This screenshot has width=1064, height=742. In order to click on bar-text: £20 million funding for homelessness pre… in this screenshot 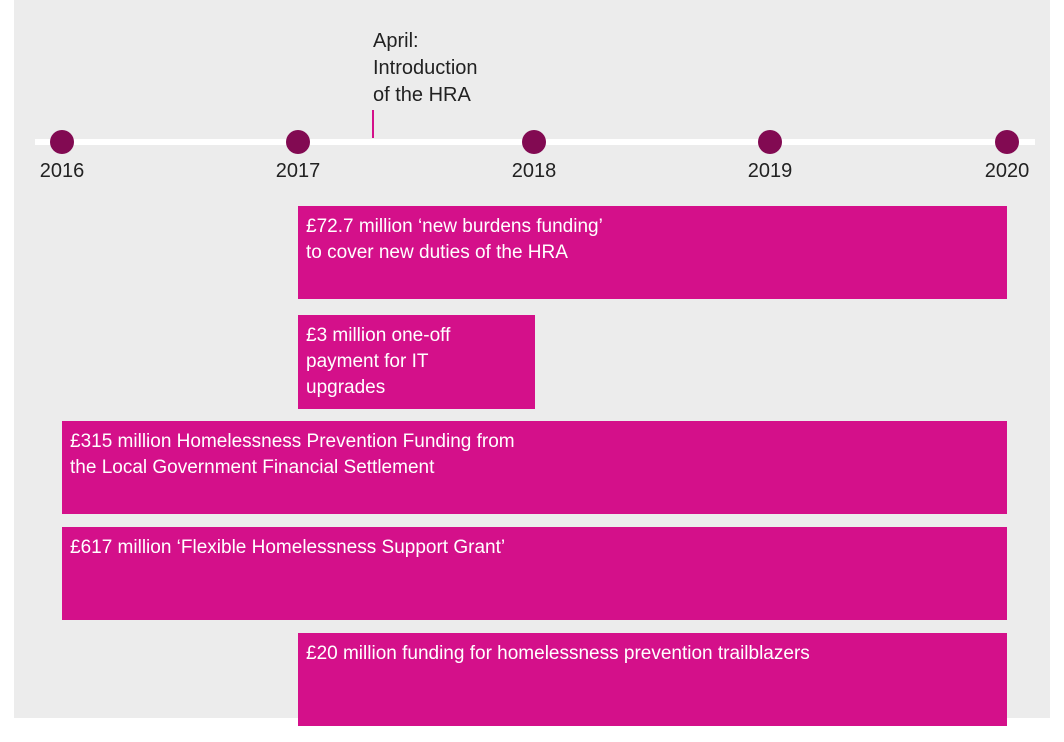, I will do `click(558, 653)`.